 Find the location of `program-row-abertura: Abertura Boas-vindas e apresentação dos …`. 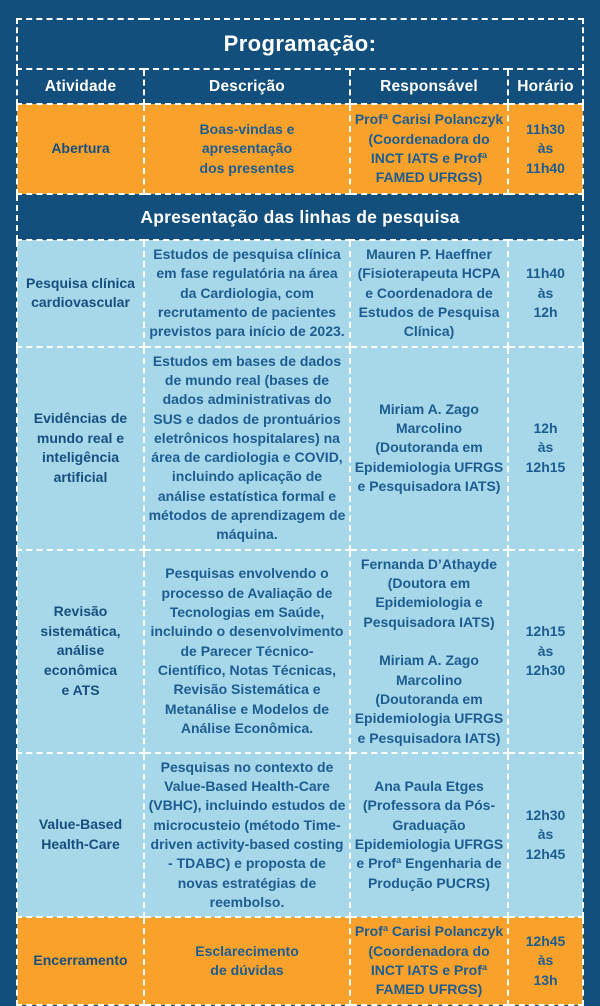

program-row-abertura: Abertura Boas-vindas e apresentação dos … is located at coordinates (300, 149).